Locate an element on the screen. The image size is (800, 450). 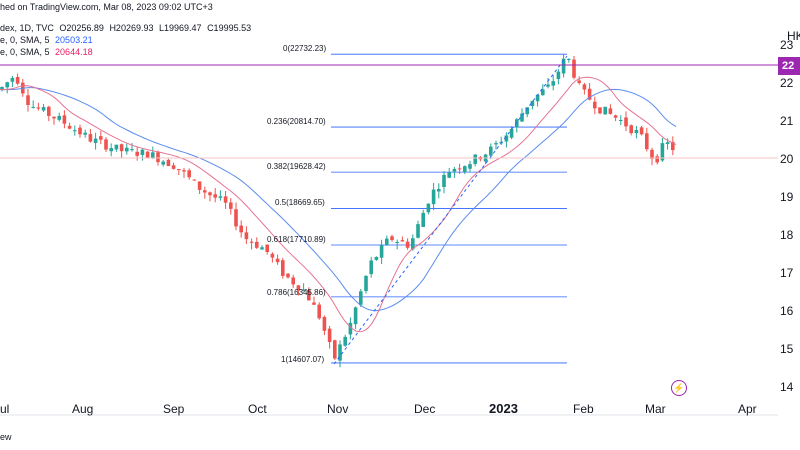
lightning-icon: ⚡ is located at coordinates (679, 388).